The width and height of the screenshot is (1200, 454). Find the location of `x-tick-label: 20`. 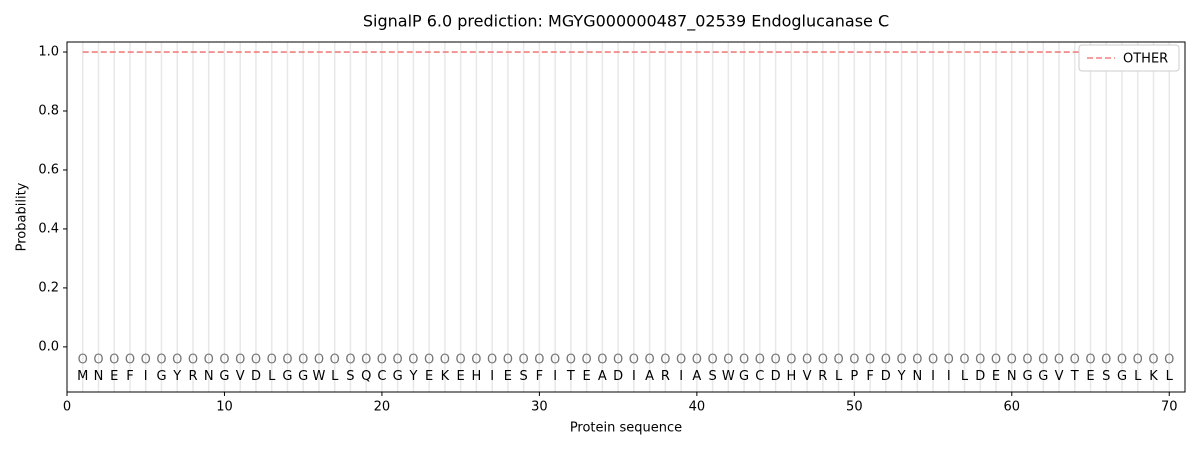

x-tick-label: 20 is located at coordinates (382, 407).